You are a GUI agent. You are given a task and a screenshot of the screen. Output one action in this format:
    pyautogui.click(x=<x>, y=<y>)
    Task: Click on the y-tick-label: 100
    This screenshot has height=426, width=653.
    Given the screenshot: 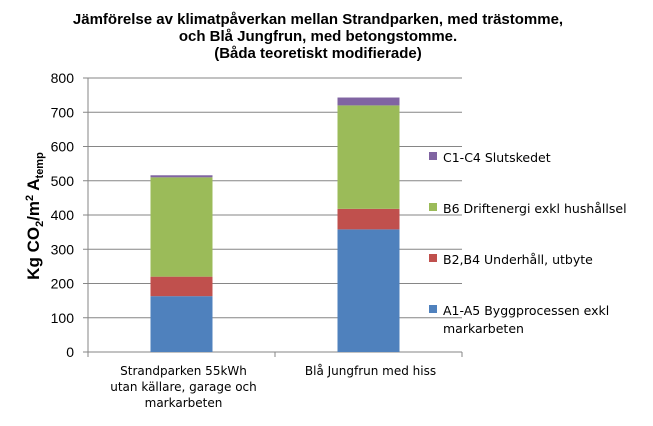 What is the action you would take?
    pyautogui.click(x=63, y=318)
    